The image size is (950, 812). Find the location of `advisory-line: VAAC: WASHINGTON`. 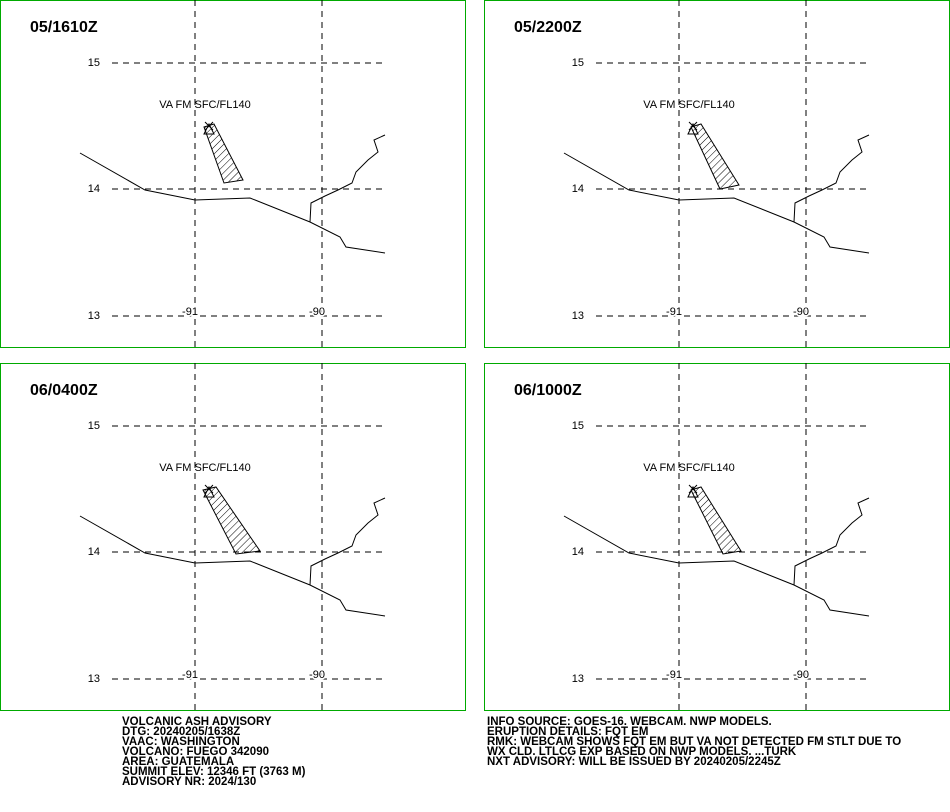

advisory-line: VAAC: WASHINGTON is located at coordinates (181, 742).